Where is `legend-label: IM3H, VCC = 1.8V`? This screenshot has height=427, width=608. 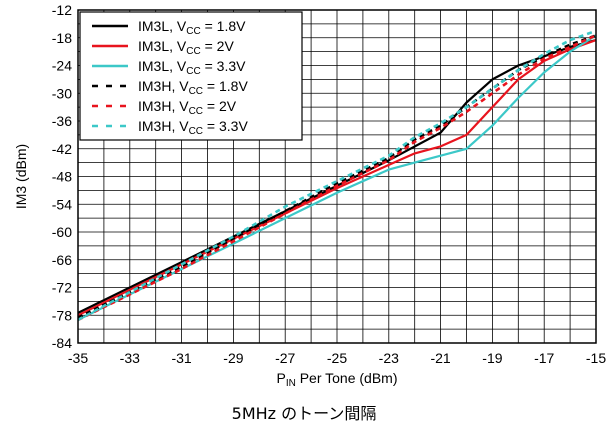
legend-label: IM3H, VCC = 1.8V is located at coordinates (193, 87).